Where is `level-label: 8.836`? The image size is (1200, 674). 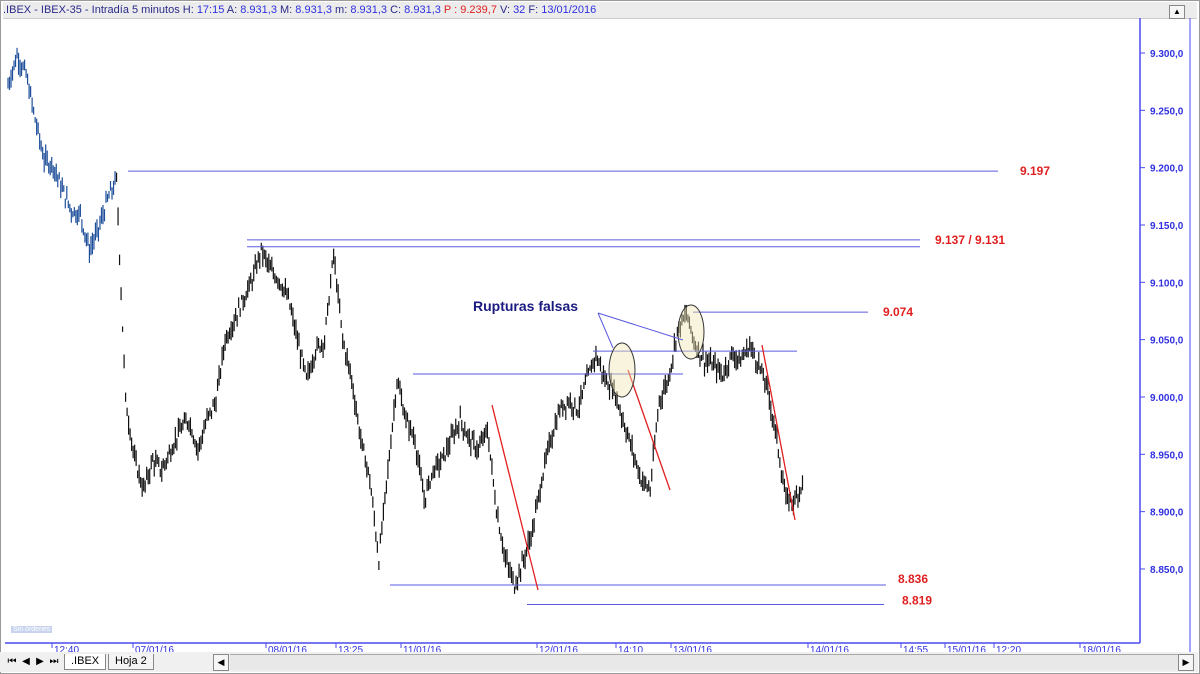
level-label: 8.836 is located at coordinates (913, 579).